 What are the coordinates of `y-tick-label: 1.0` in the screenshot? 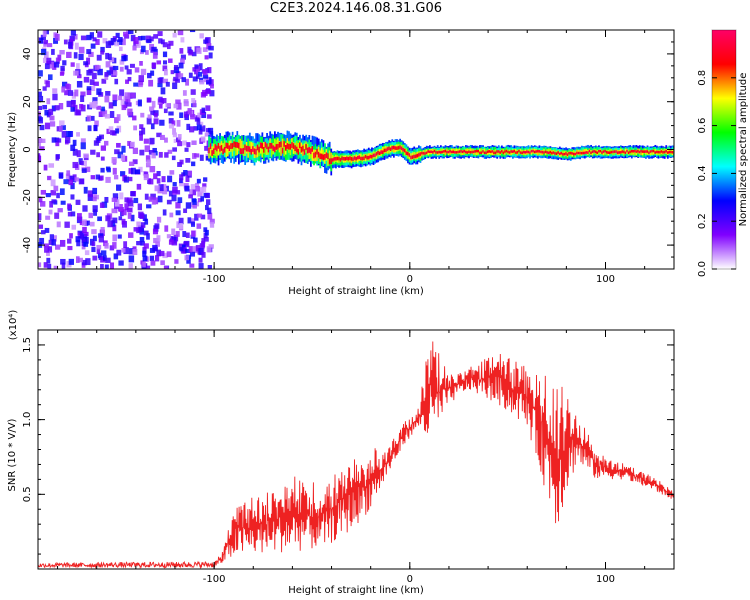 It's located at (27, 420).